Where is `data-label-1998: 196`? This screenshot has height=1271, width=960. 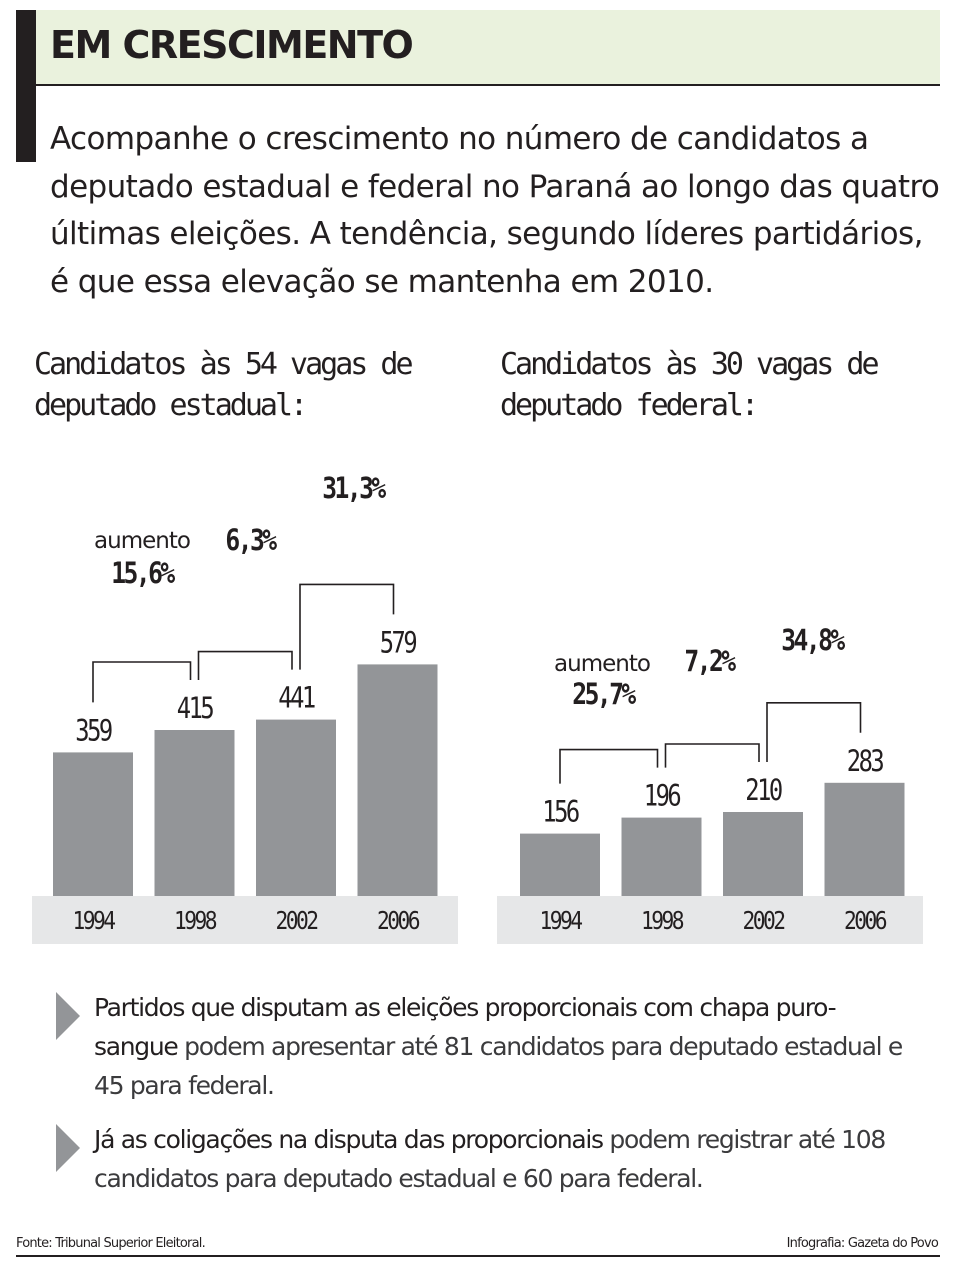
data-label-1998: 196 is located at coordinates (662, 796).